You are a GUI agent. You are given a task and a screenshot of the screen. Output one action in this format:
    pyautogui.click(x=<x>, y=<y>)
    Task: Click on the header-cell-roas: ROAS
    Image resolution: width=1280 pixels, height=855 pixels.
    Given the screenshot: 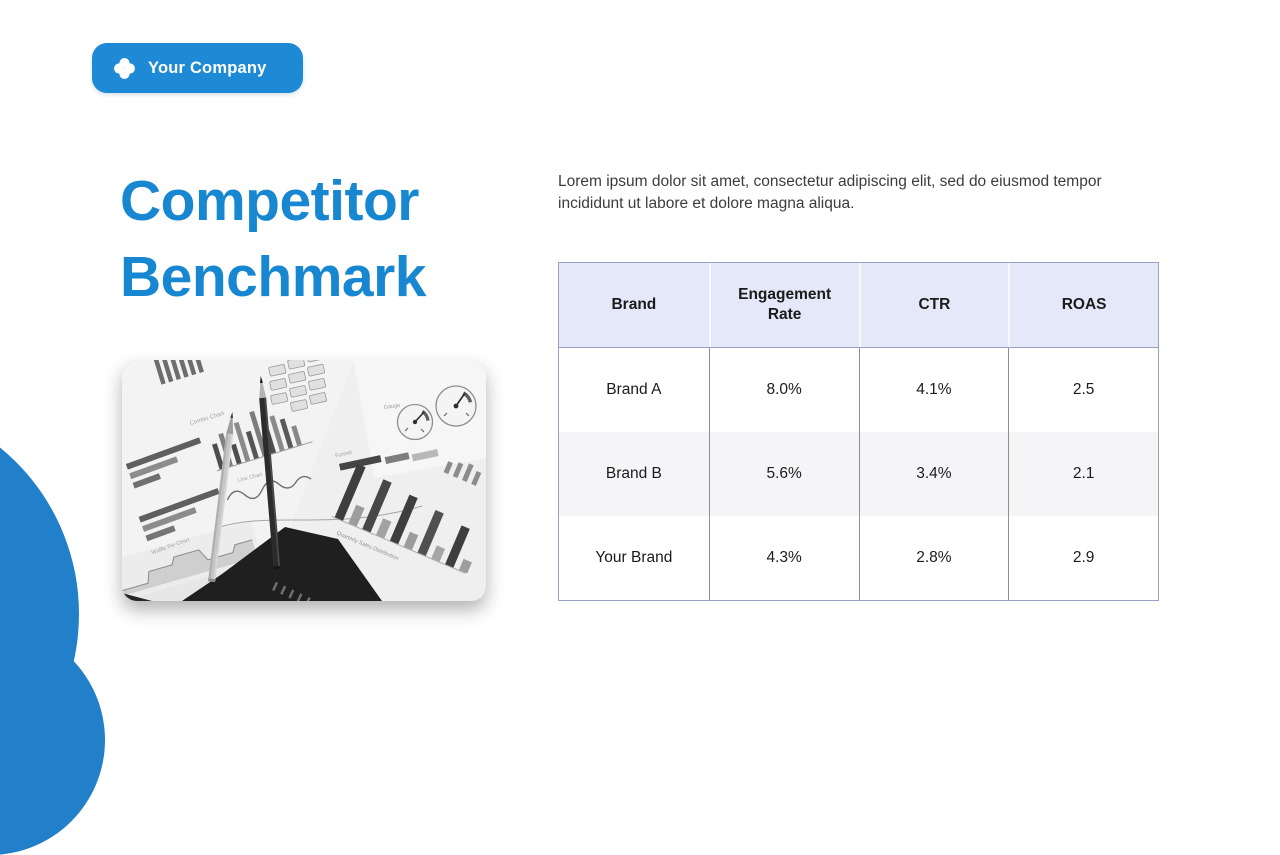 What is the action you would take?
    pyautogui.click(x=1083, y=305)
    